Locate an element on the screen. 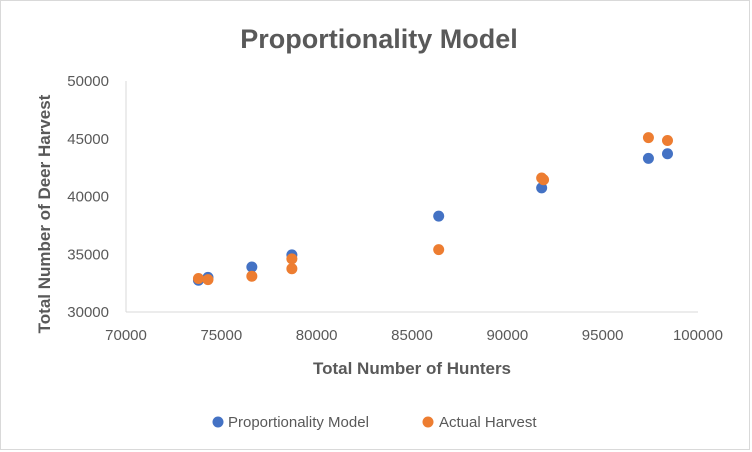 The width and height of the screenshot is (752, 452). x-axis-title: Total Number of Hunters is located at coordinates (412, 368).